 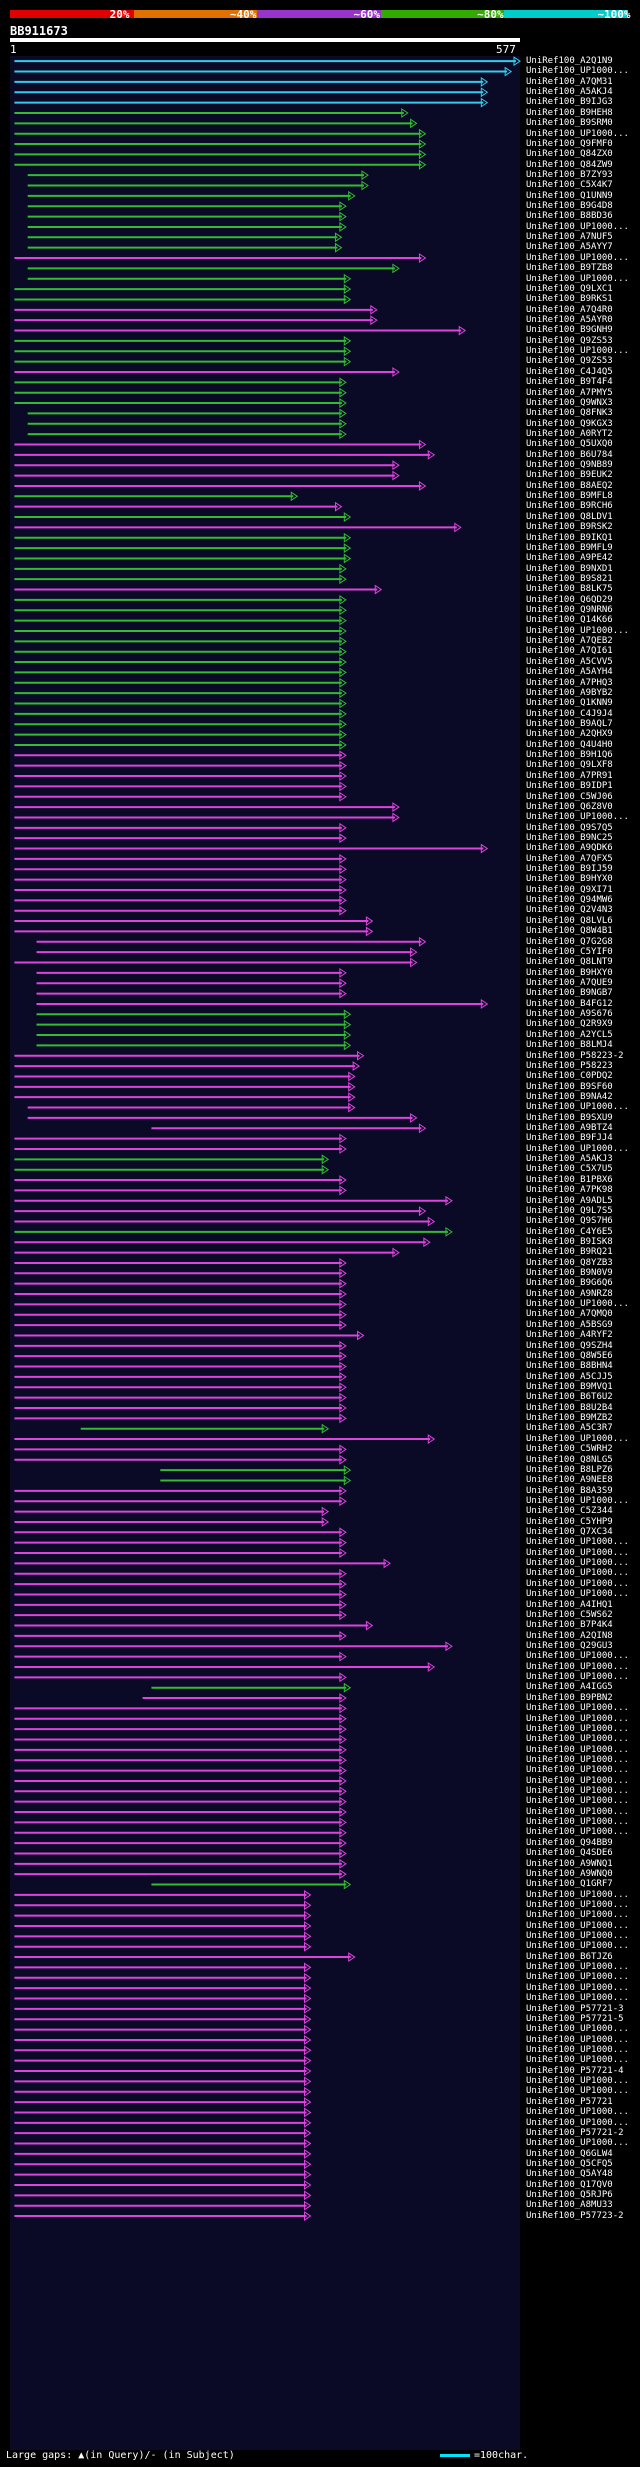 I want to click on hit-label: UniRef100_A7QUE9, so click(x=569, y=982).